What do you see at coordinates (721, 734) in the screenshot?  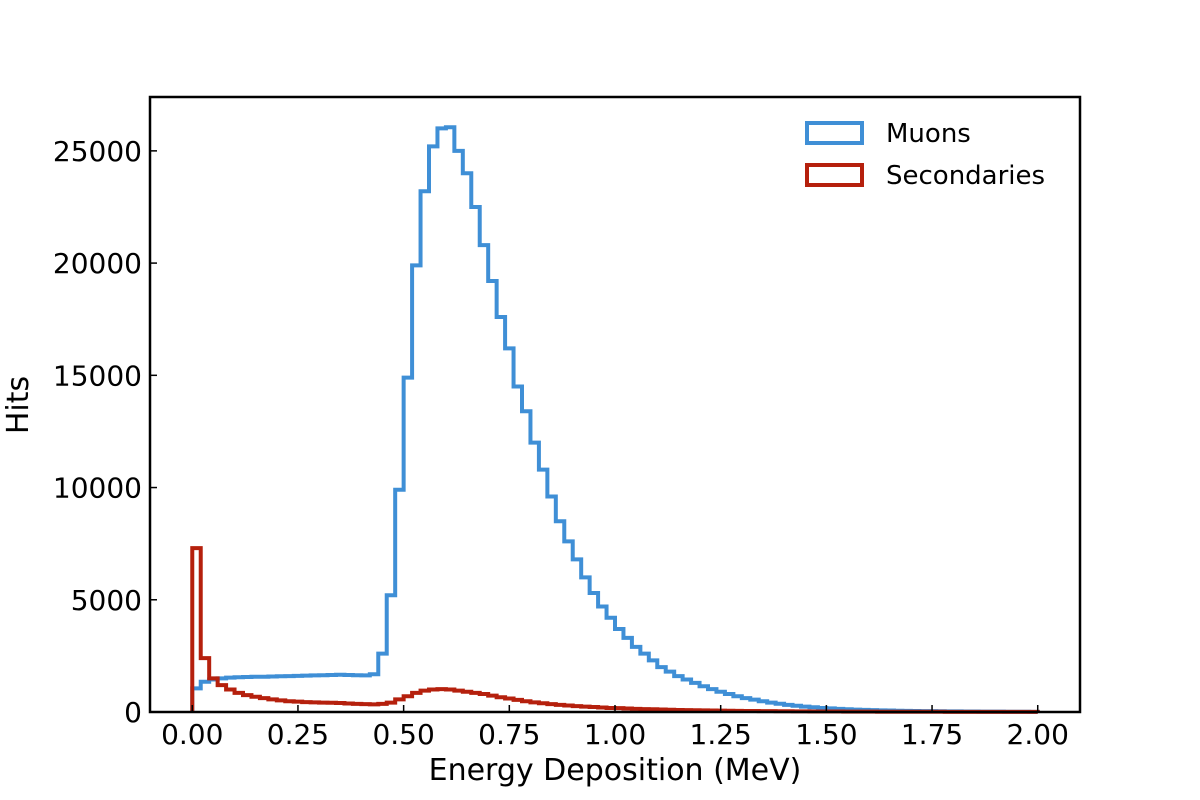 I see `x-tick-label: 1.25` at bounding box center [721, 734].